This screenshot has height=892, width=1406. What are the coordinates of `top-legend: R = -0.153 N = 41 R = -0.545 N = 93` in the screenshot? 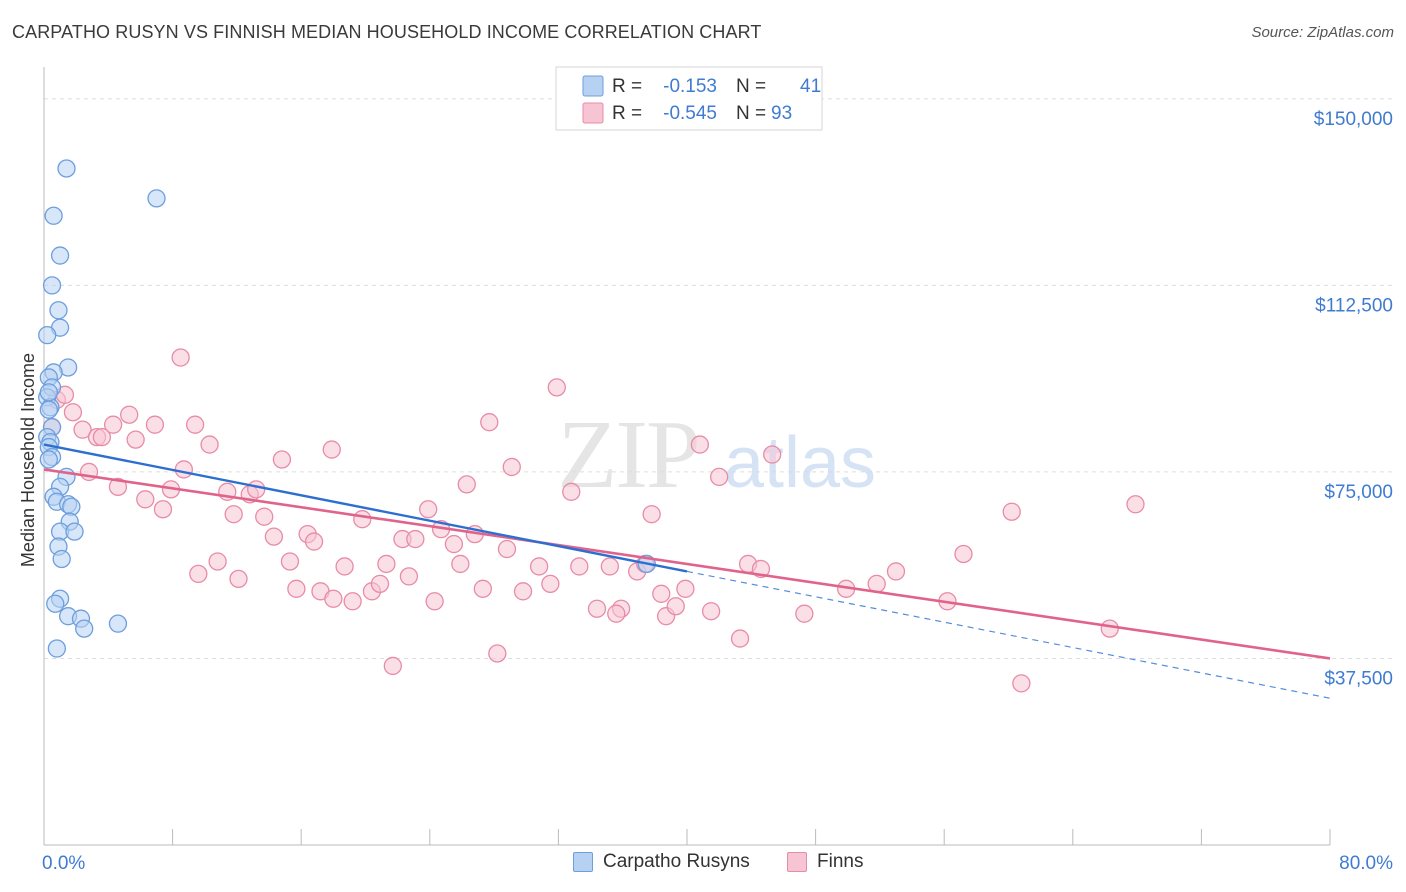 It's located at (689, 98).